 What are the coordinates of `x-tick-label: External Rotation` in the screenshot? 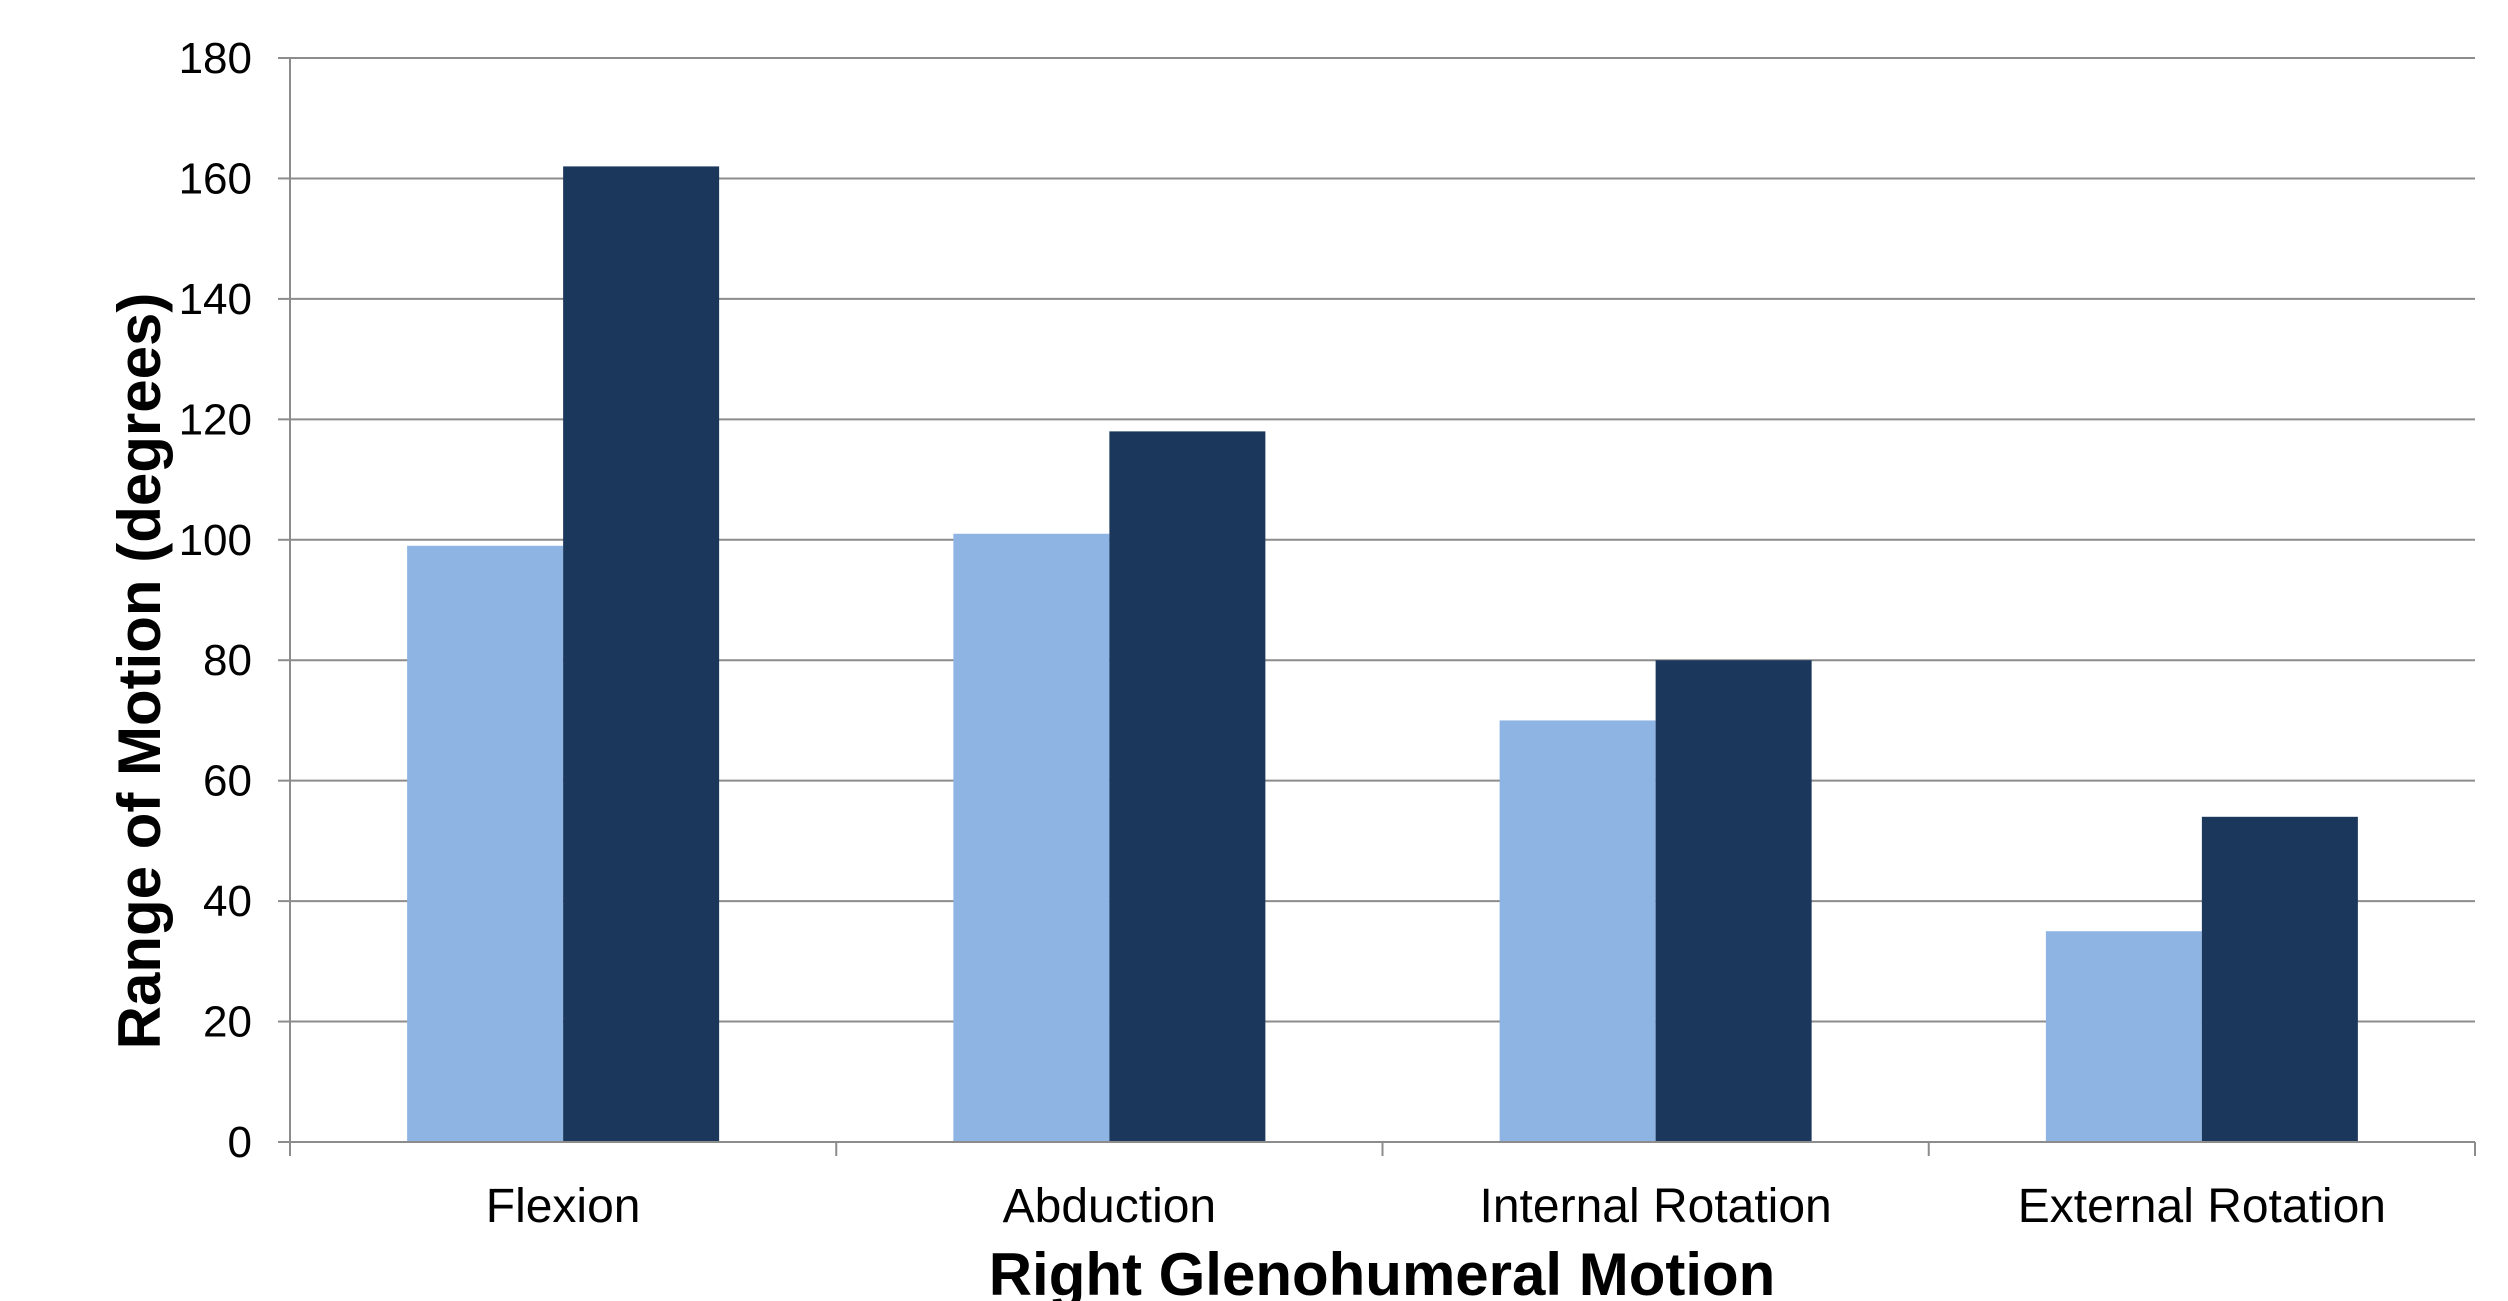 It's located at (2202, 1206).